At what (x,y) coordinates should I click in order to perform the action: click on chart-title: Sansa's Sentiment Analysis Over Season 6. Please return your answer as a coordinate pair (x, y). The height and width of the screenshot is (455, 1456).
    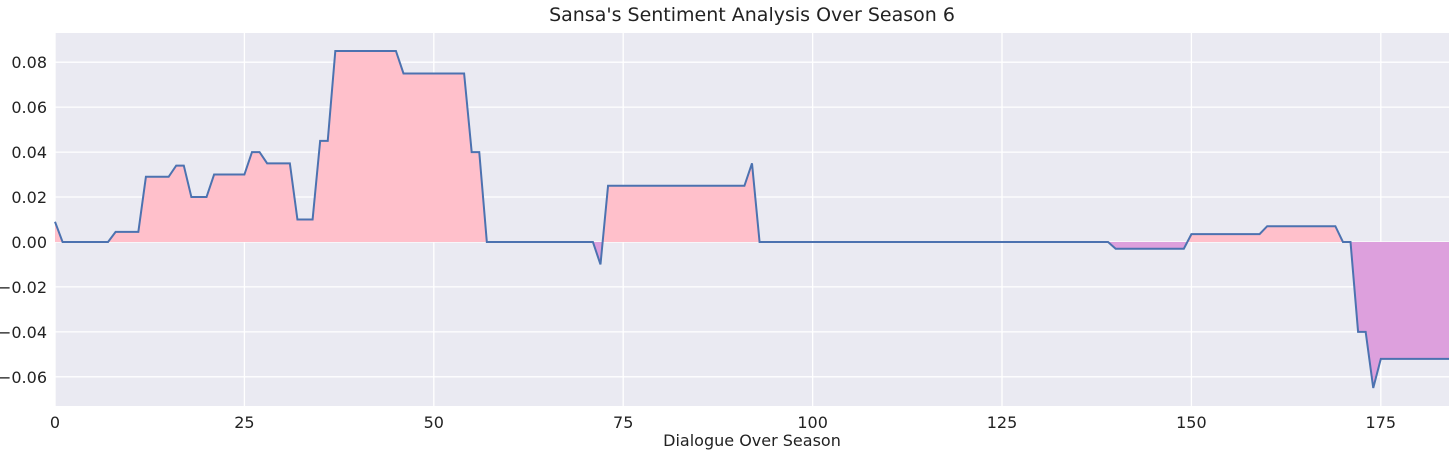
    Looking at the image, I should click on (752, 15).